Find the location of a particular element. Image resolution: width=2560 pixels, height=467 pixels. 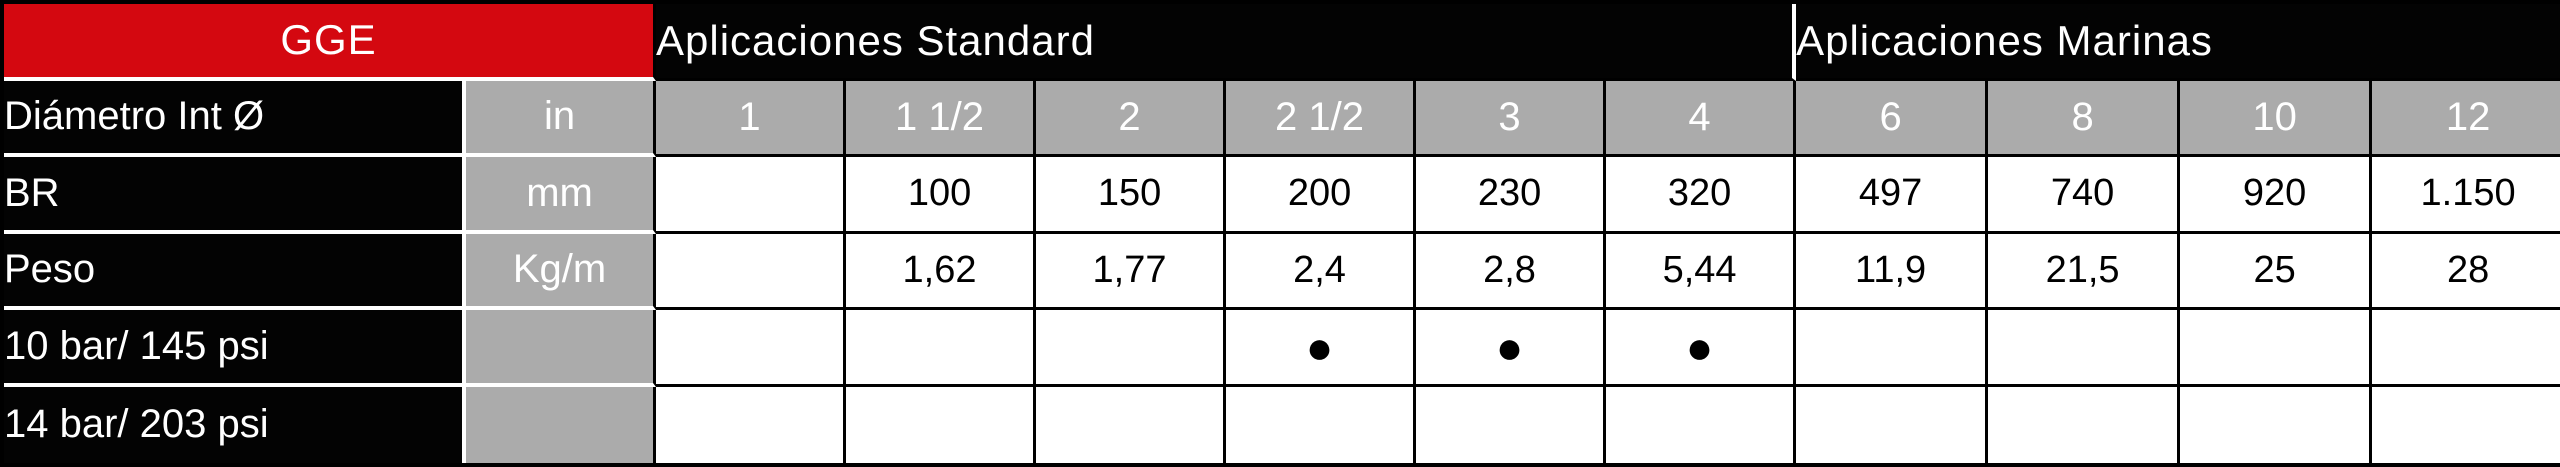

row-label-14bar: 14 bar/ 203 psi is located at coordinates (235, 424).